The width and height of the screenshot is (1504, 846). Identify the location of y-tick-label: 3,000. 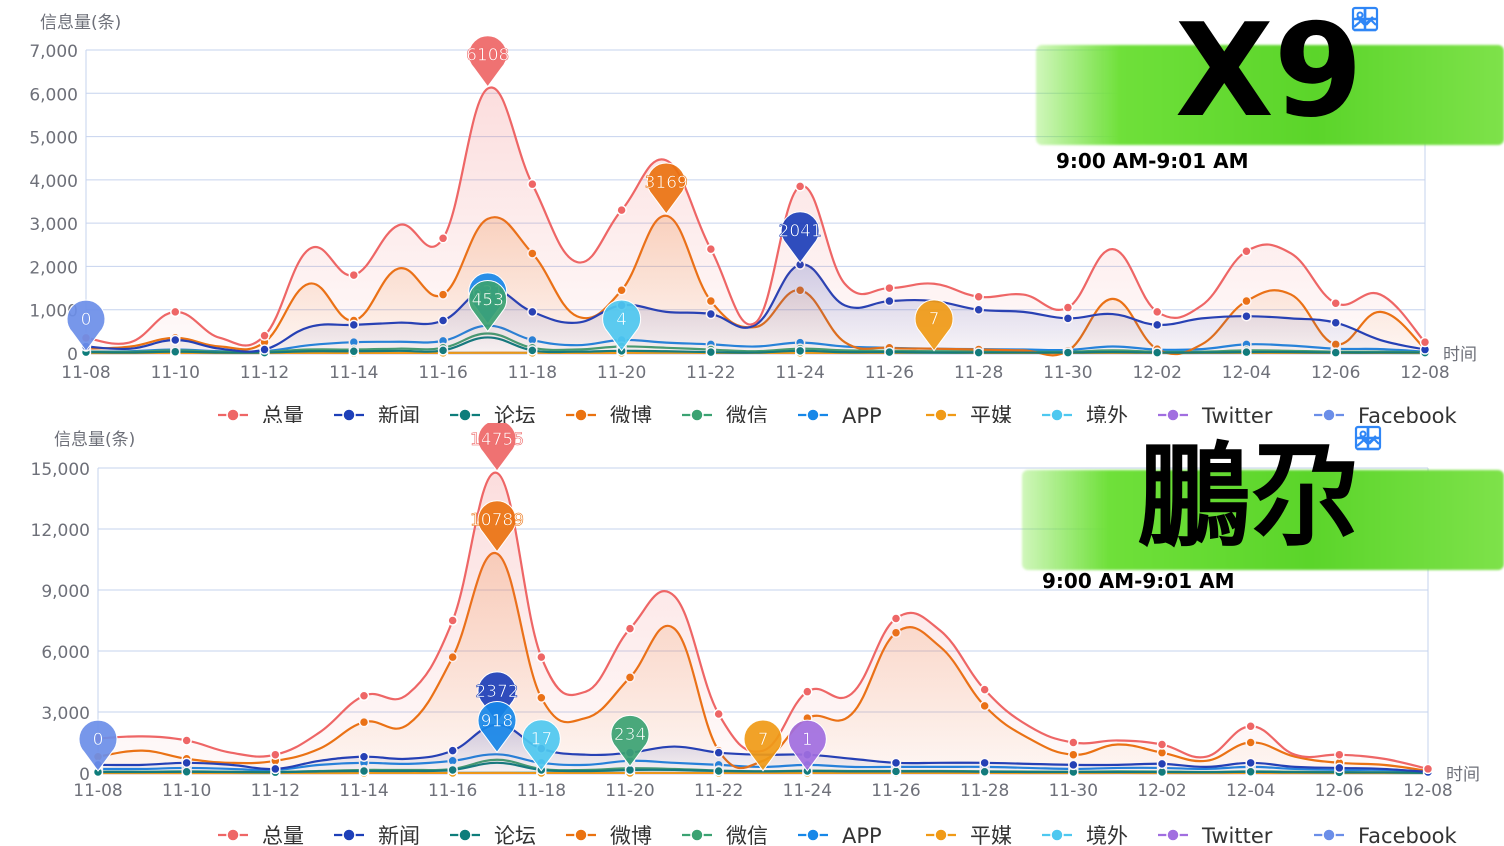
(53, 225).